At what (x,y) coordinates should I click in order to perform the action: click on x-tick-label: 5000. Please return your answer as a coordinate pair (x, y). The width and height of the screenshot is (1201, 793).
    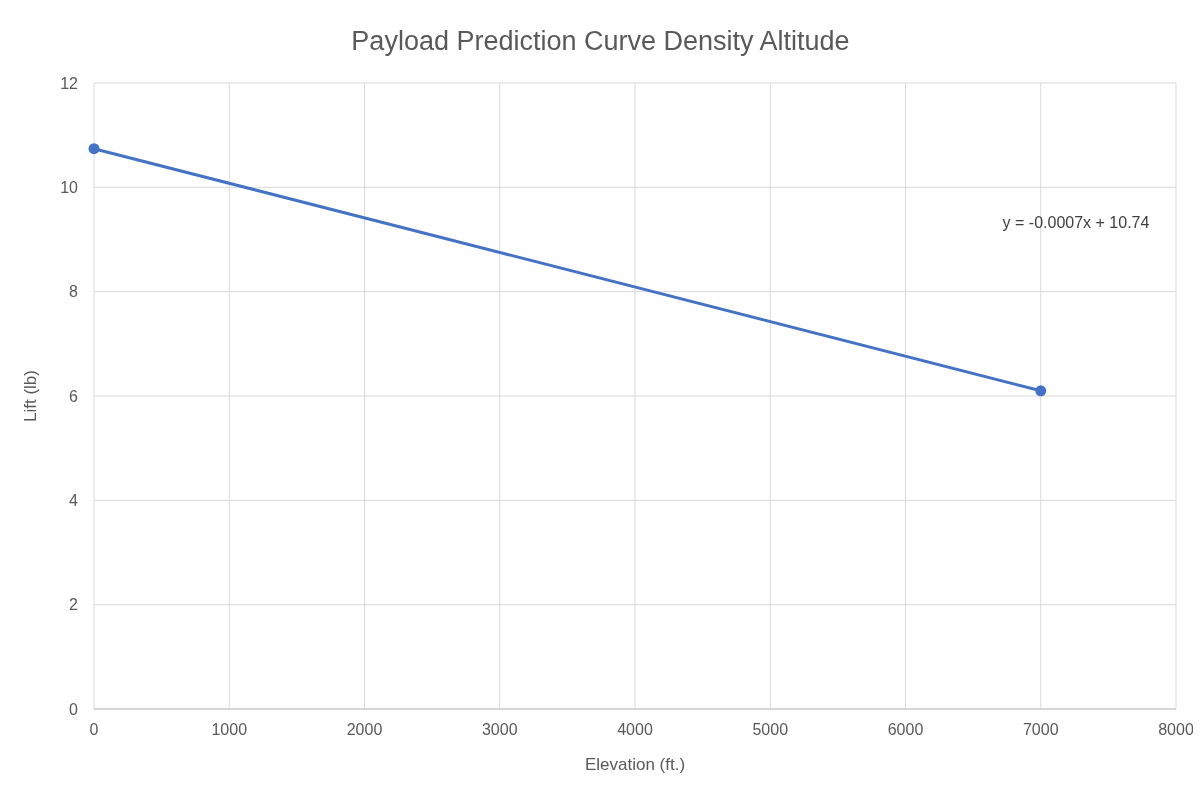
    Looking at the image, I should click on (770, 729).